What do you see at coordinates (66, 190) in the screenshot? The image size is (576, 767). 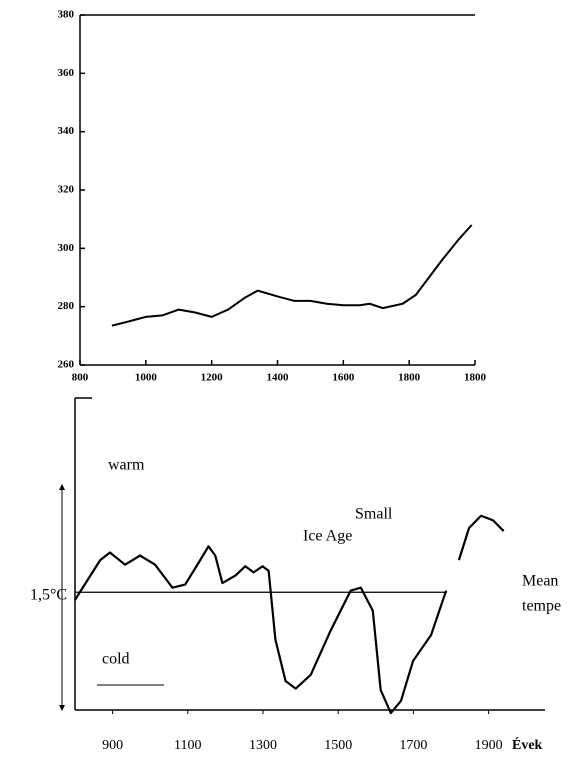 I see `y-tick-label: 320` at bounding box center [66, 190].